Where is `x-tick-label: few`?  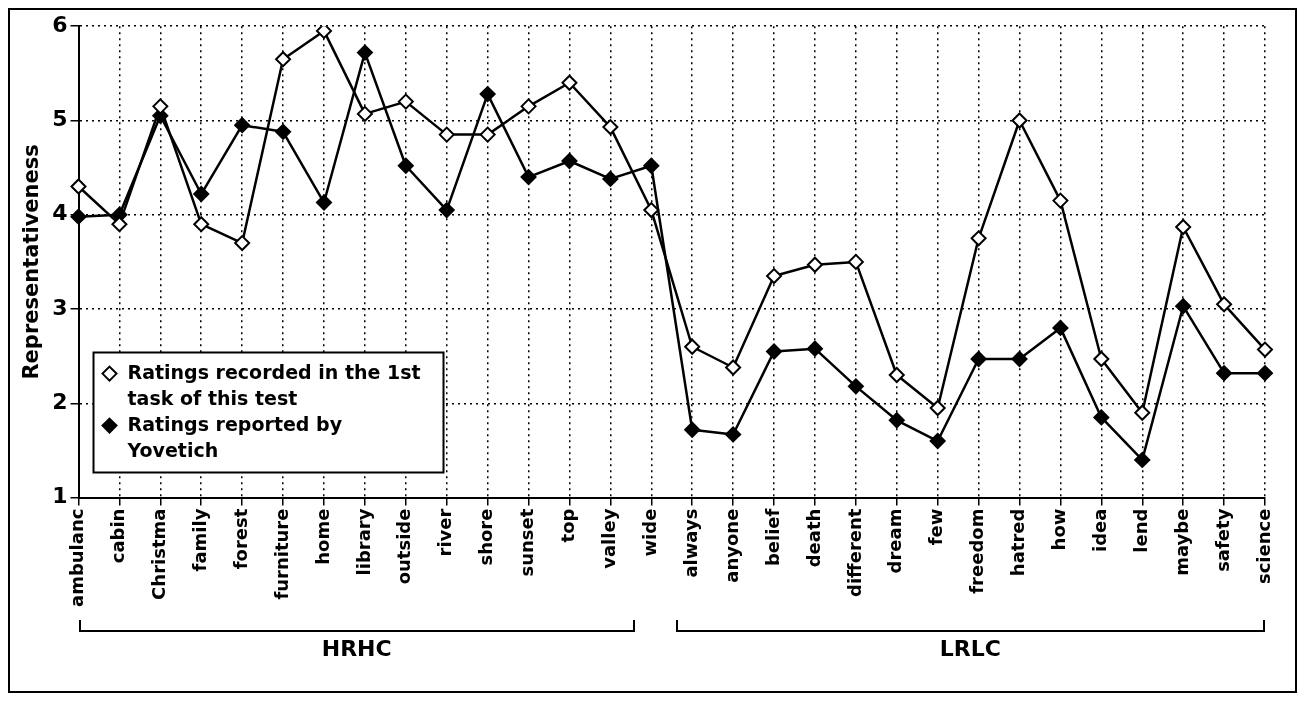 x-tick-label: few is located at coordinates (936, 527).